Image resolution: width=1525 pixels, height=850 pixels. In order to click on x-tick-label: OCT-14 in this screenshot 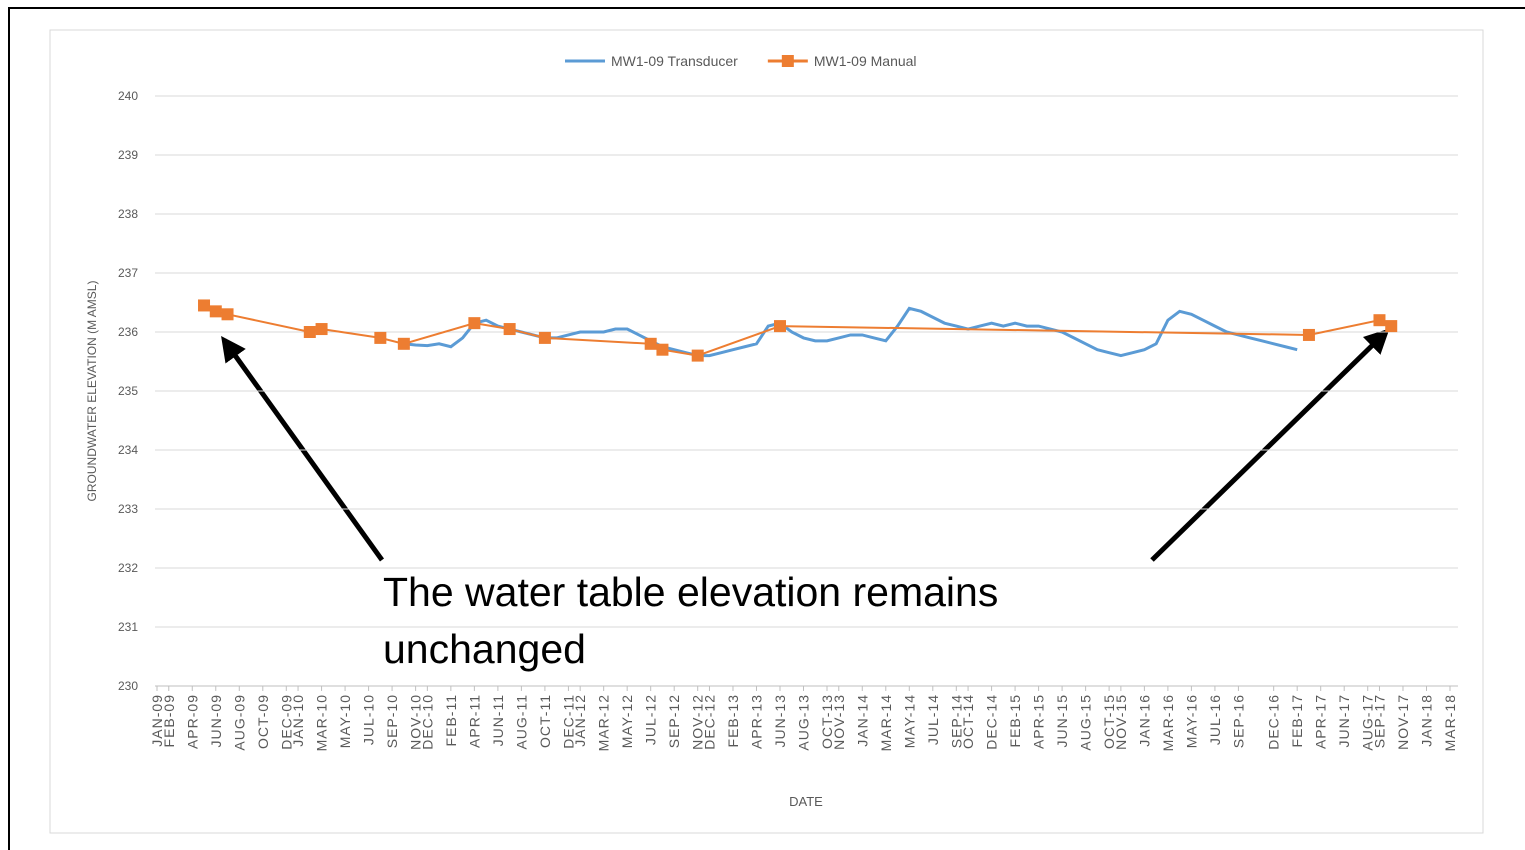, I will do `click(968, 721)`.